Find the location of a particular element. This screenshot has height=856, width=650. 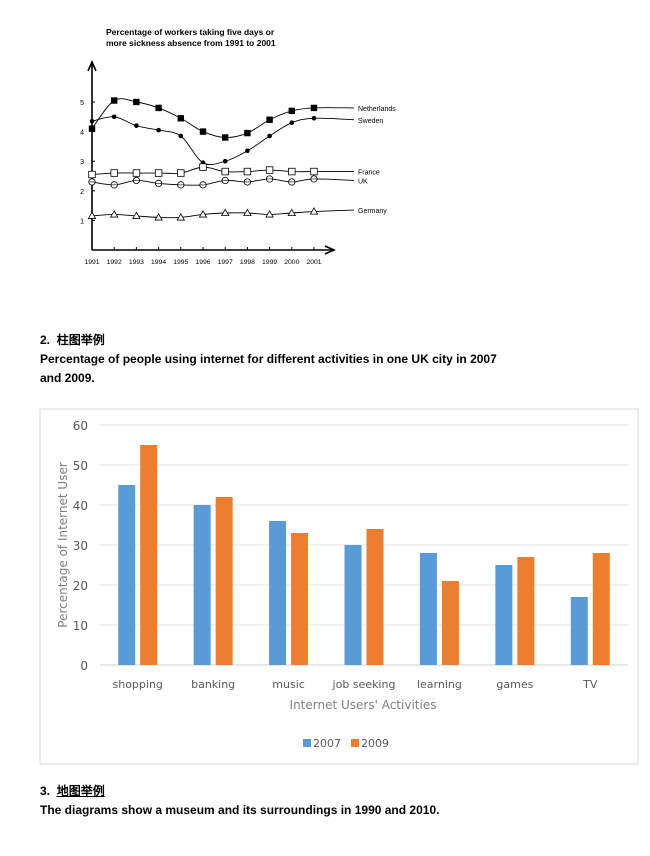

y-tick-label: 20 is located at coordinates (80, 586).